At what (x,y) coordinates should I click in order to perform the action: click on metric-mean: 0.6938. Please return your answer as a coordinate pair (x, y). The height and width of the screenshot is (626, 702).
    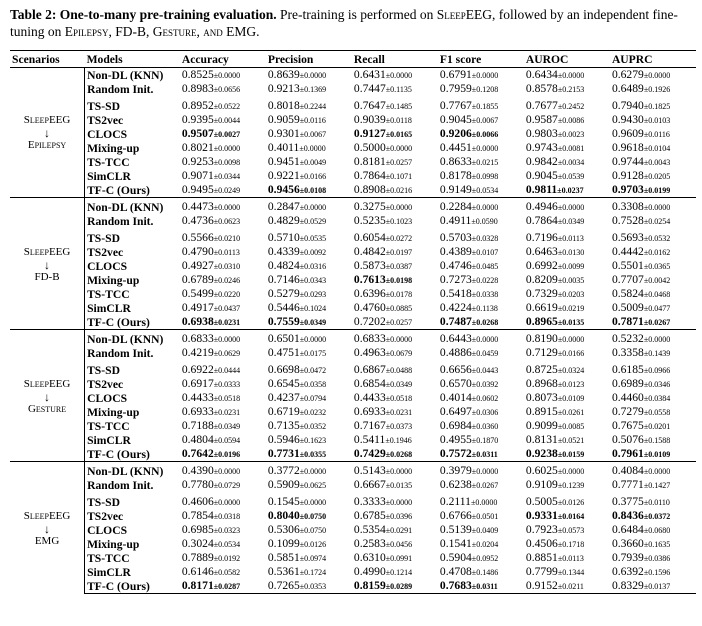
    Looking at the image, I should click on (197, 321).